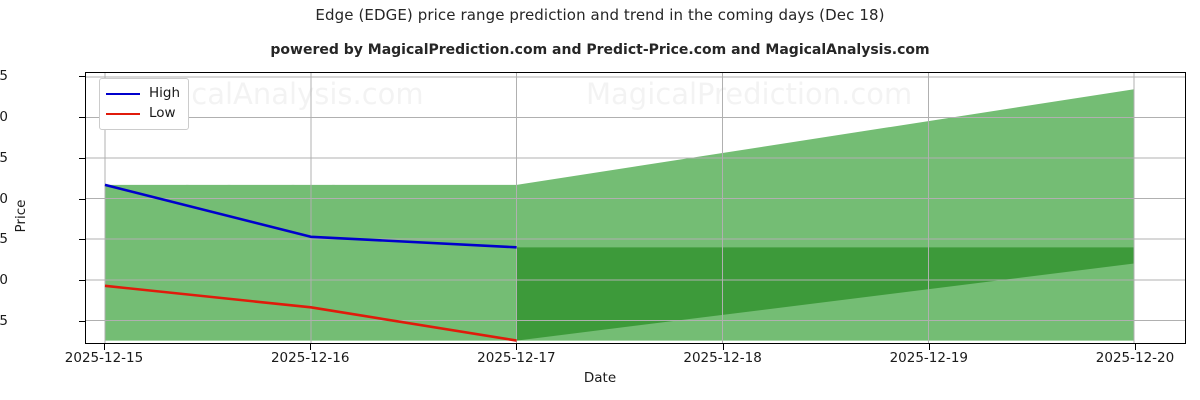 The height and width of the screenshot is (400, 1200). Describe the element at coordinates (21, 216) in the screenshot. I see `y-axis-label: Price` at that location.